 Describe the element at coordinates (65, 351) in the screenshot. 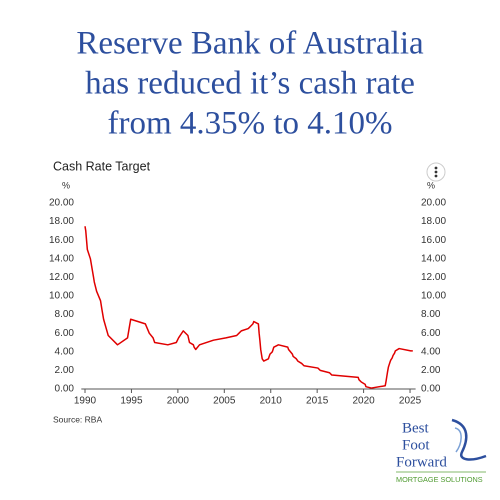

I see `y-tick-label: 4.00` at that location.